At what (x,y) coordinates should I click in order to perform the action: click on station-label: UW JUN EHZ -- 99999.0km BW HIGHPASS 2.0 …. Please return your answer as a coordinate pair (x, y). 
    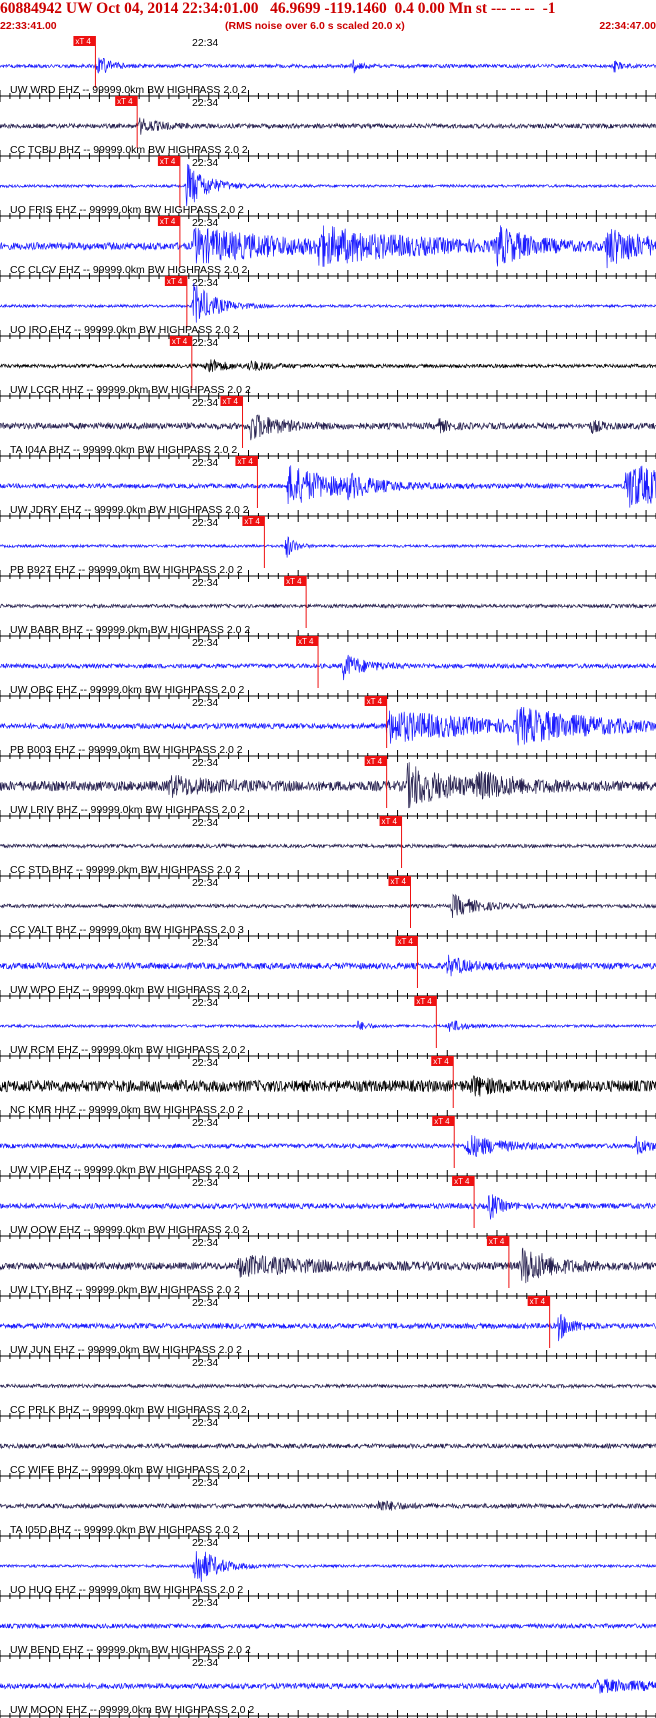
    Looking at the image, I should click on (126, 1350).